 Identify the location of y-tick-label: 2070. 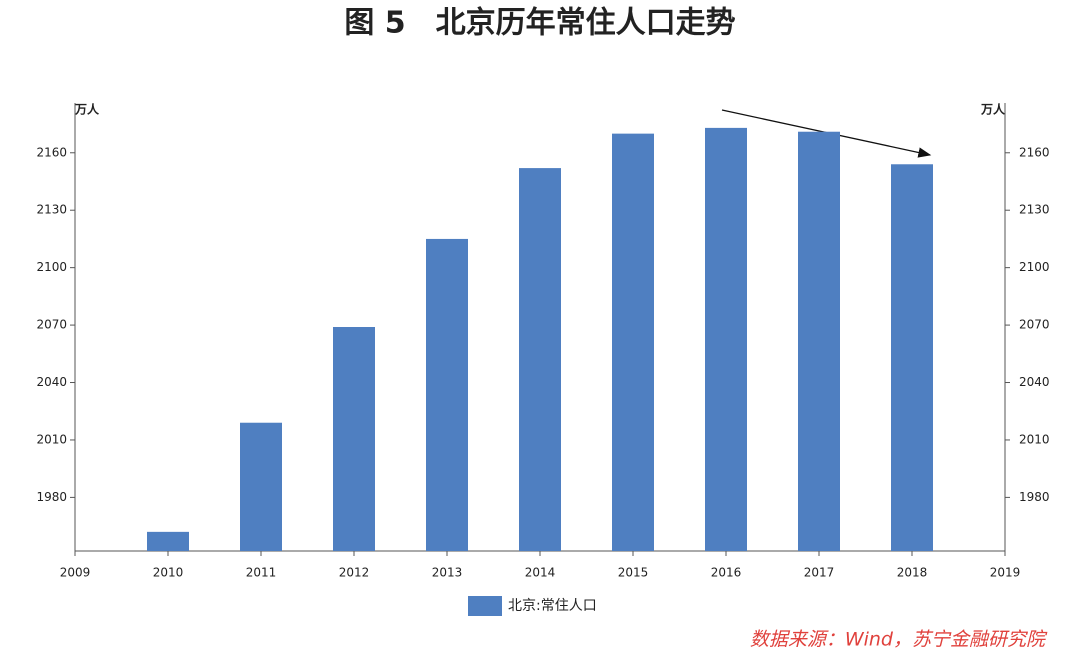
(51, 325).